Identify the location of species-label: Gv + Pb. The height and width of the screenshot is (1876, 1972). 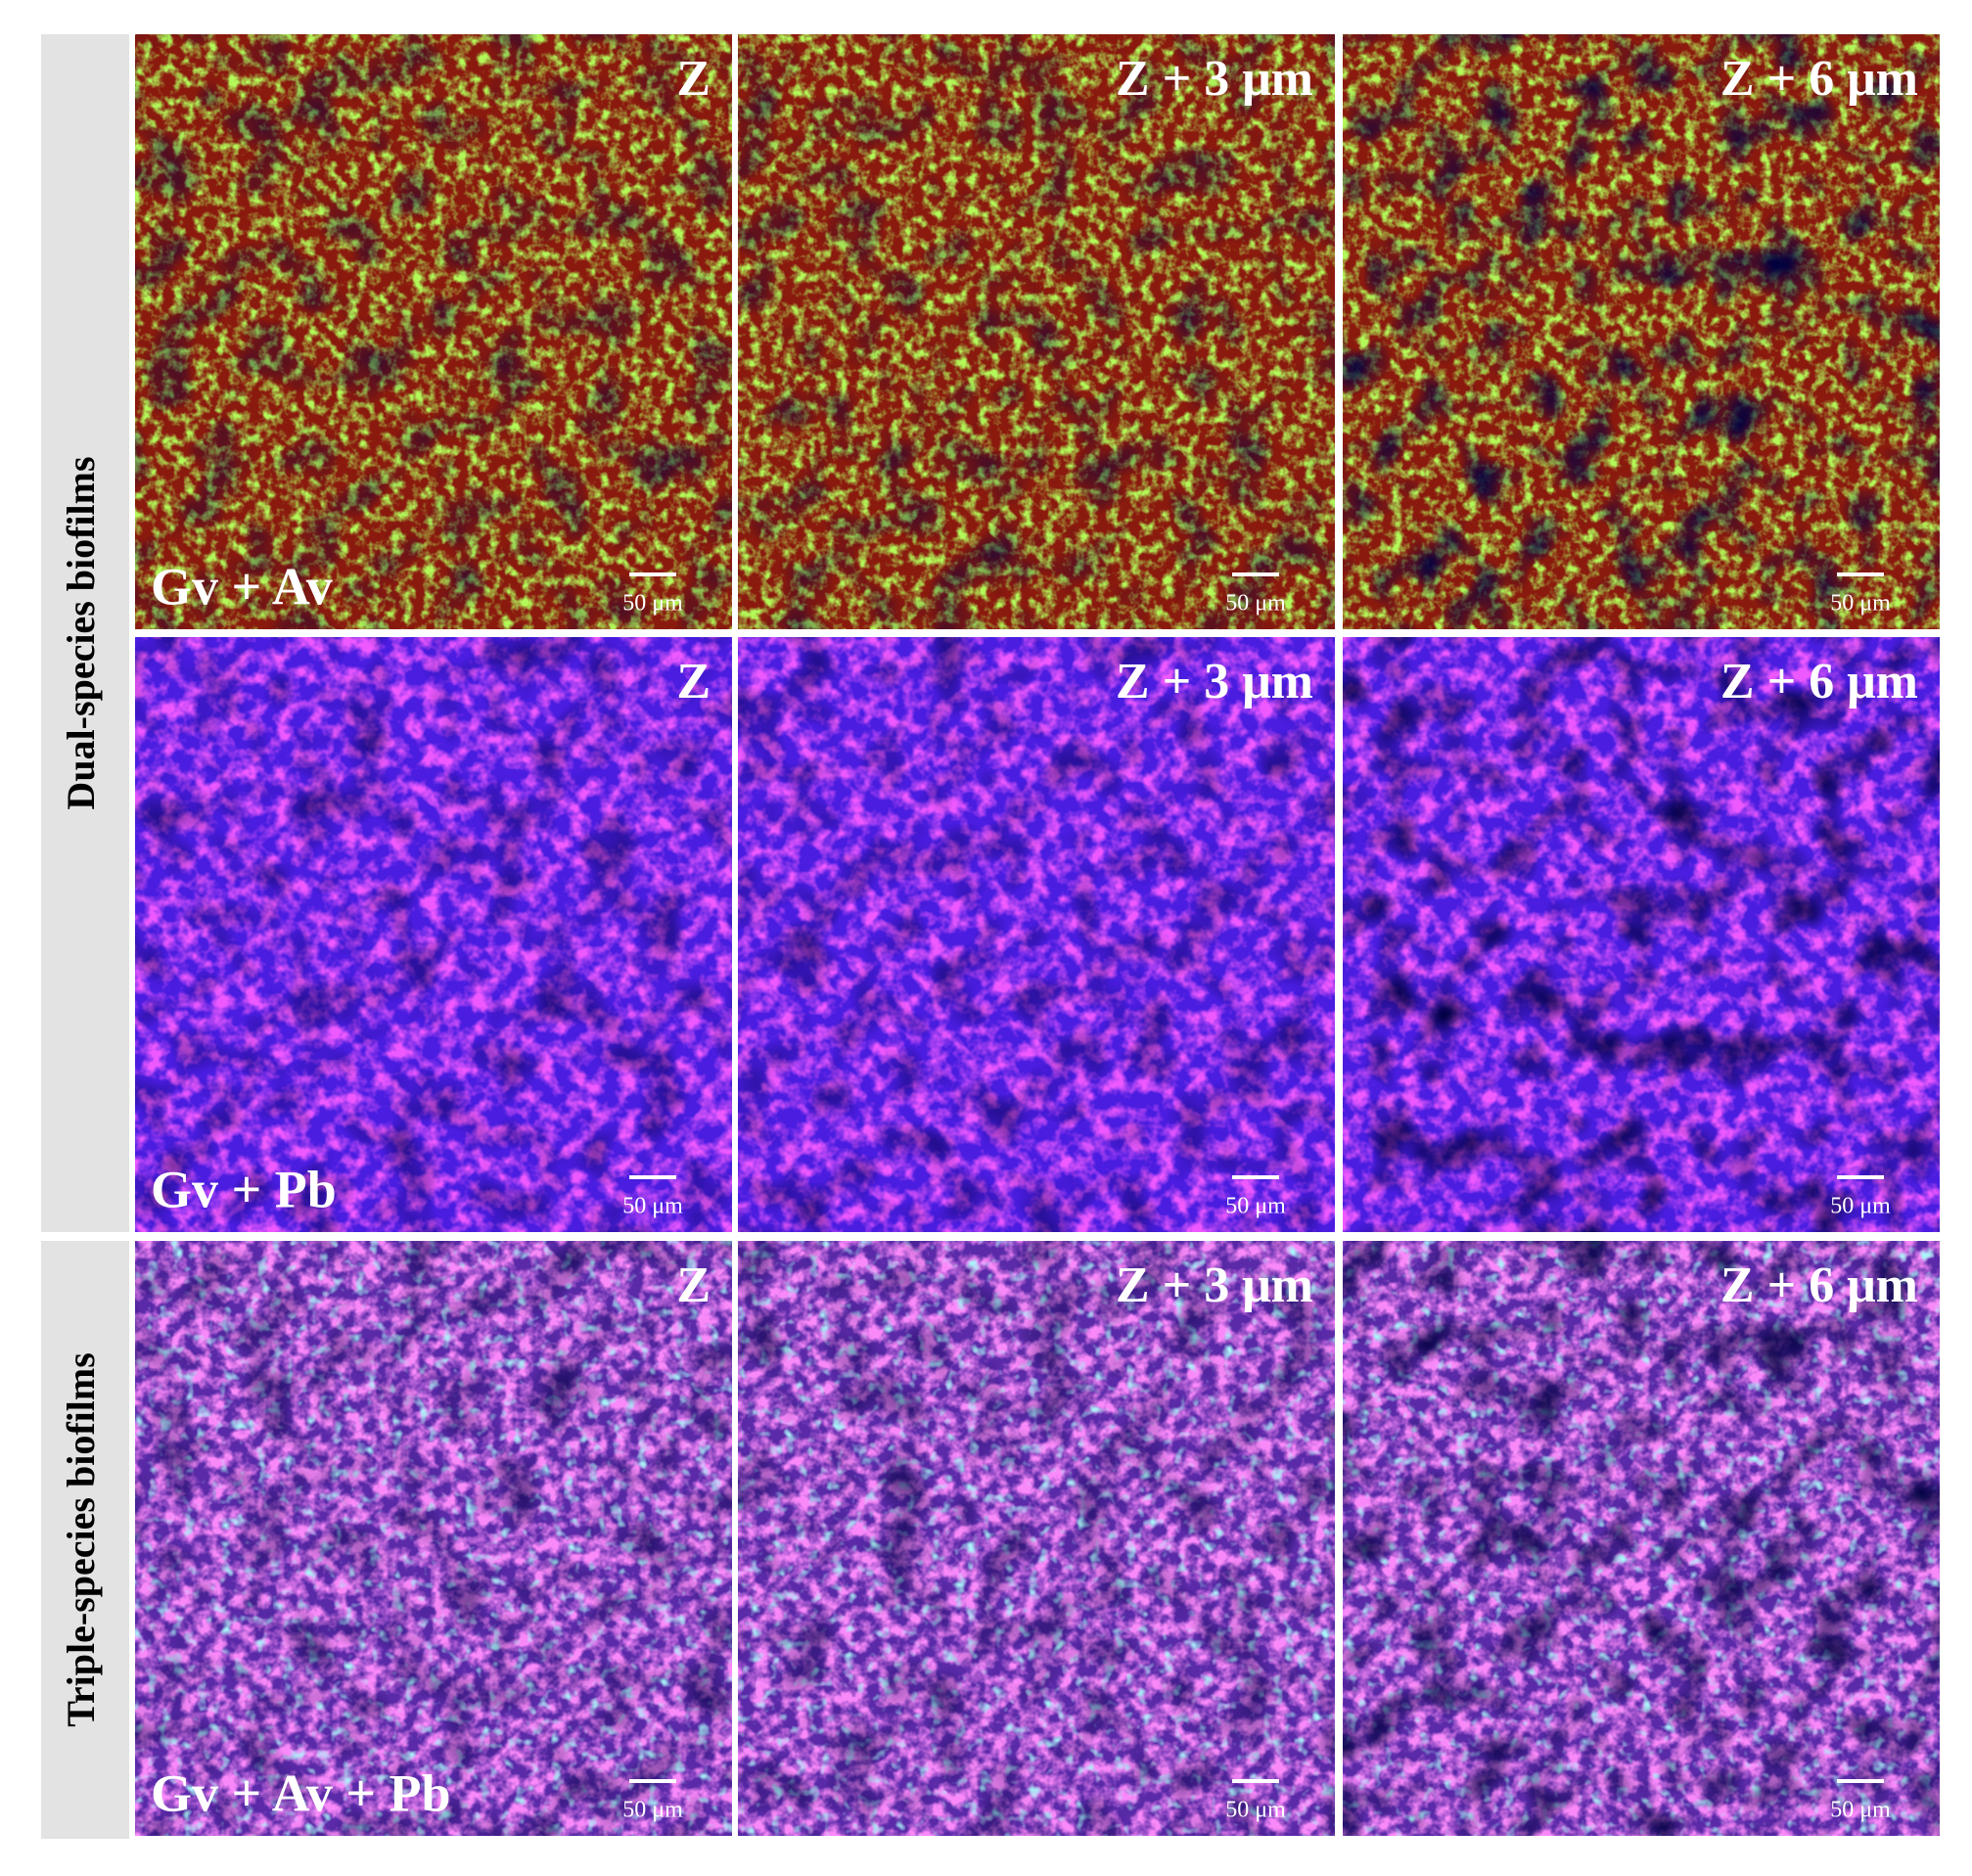
(244, 1189).